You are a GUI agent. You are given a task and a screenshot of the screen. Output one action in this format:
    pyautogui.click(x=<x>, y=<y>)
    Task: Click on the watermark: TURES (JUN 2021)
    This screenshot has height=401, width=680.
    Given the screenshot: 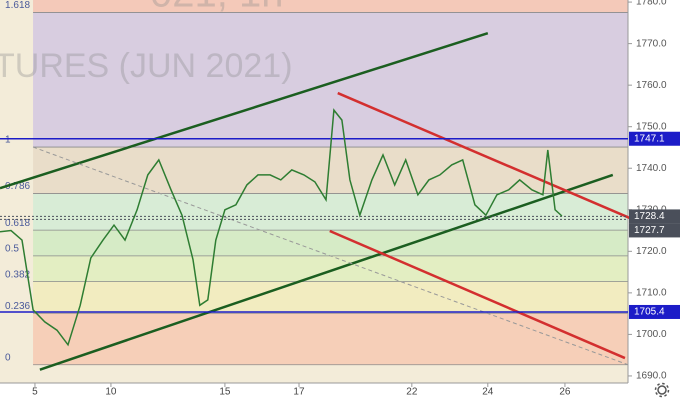 What is the action you would take?
    pyautogui.click(x=146, y=66)
    